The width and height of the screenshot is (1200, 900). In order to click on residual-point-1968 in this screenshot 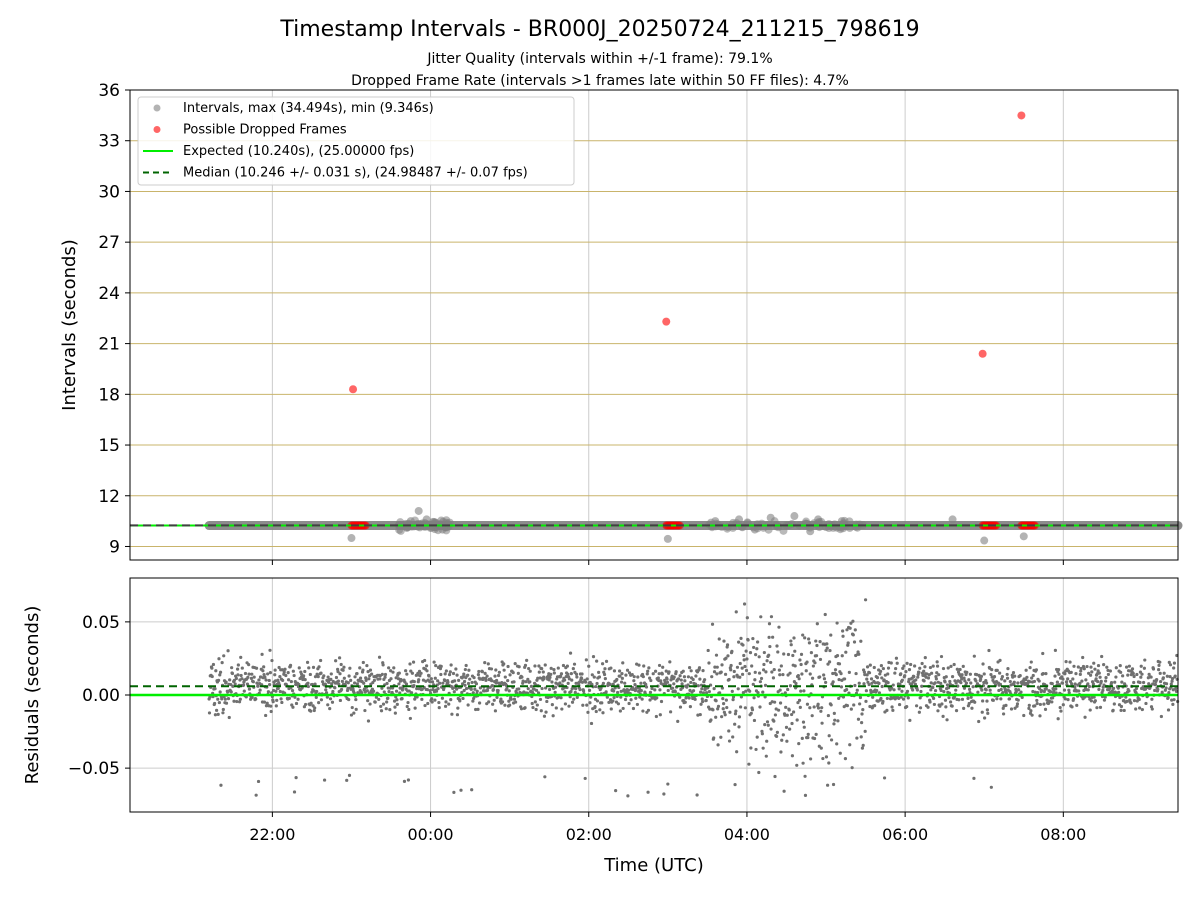, I will do `click(987, 710)`.